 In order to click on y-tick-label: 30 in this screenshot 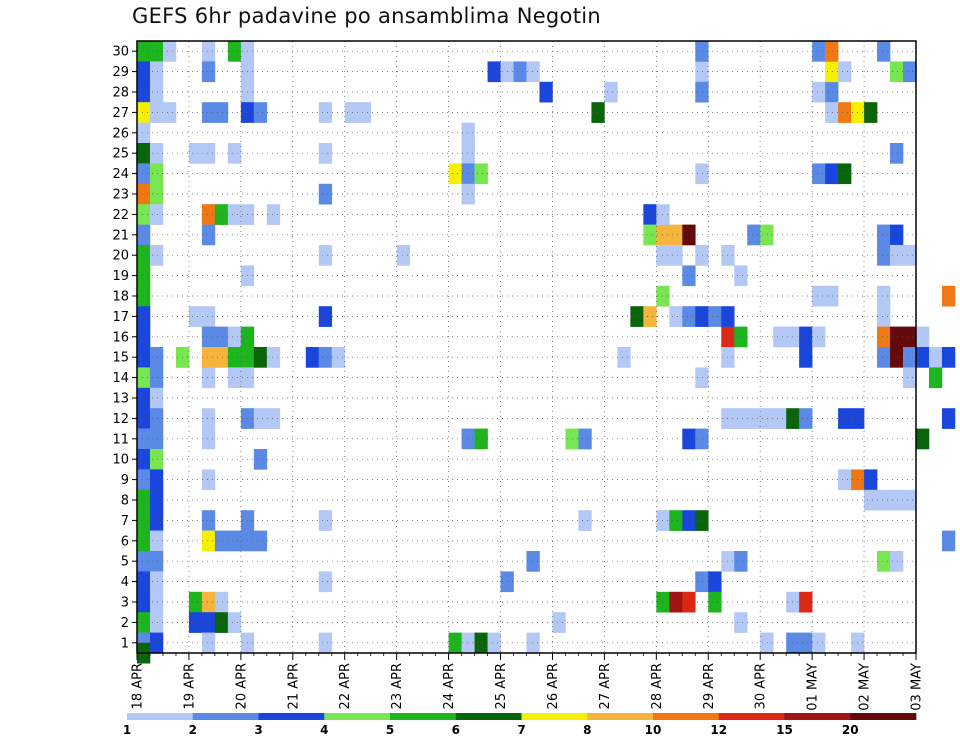, I will do `click(120, 52)`.